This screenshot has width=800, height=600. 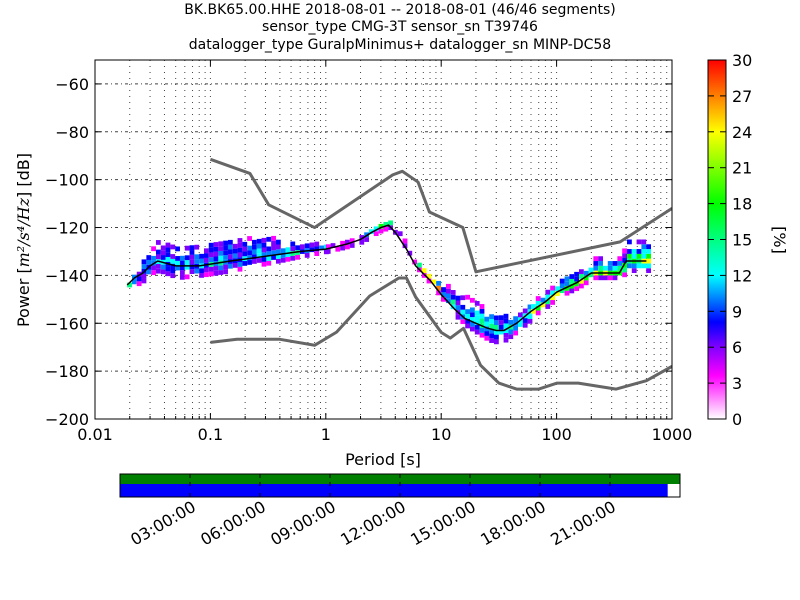 I want to click on timeline-tick-label: 15:00:00, so click(x=443, y=523).